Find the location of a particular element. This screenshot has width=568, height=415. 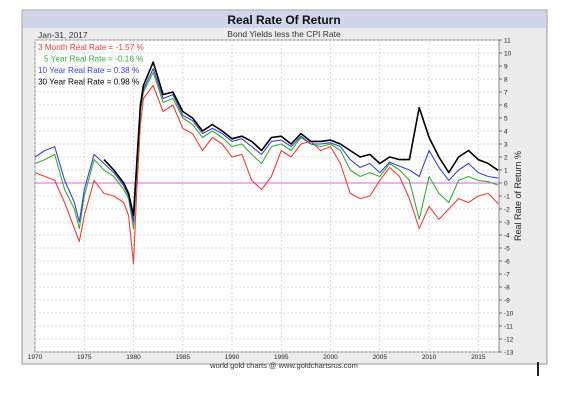

chart-title: Real Rate Of Return is located at coordinates (283, 20).